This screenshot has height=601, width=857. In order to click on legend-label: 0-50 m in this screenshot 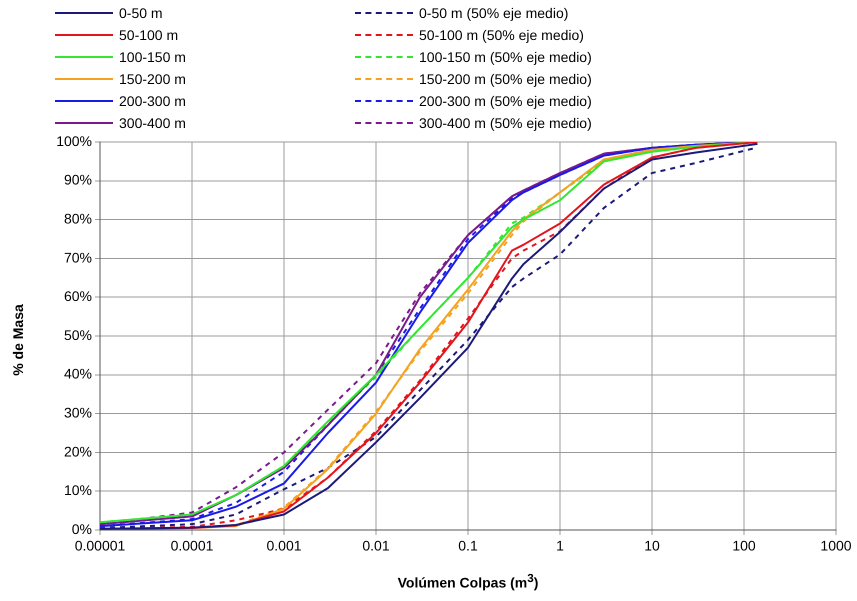, I will do `click(141, 13)`.